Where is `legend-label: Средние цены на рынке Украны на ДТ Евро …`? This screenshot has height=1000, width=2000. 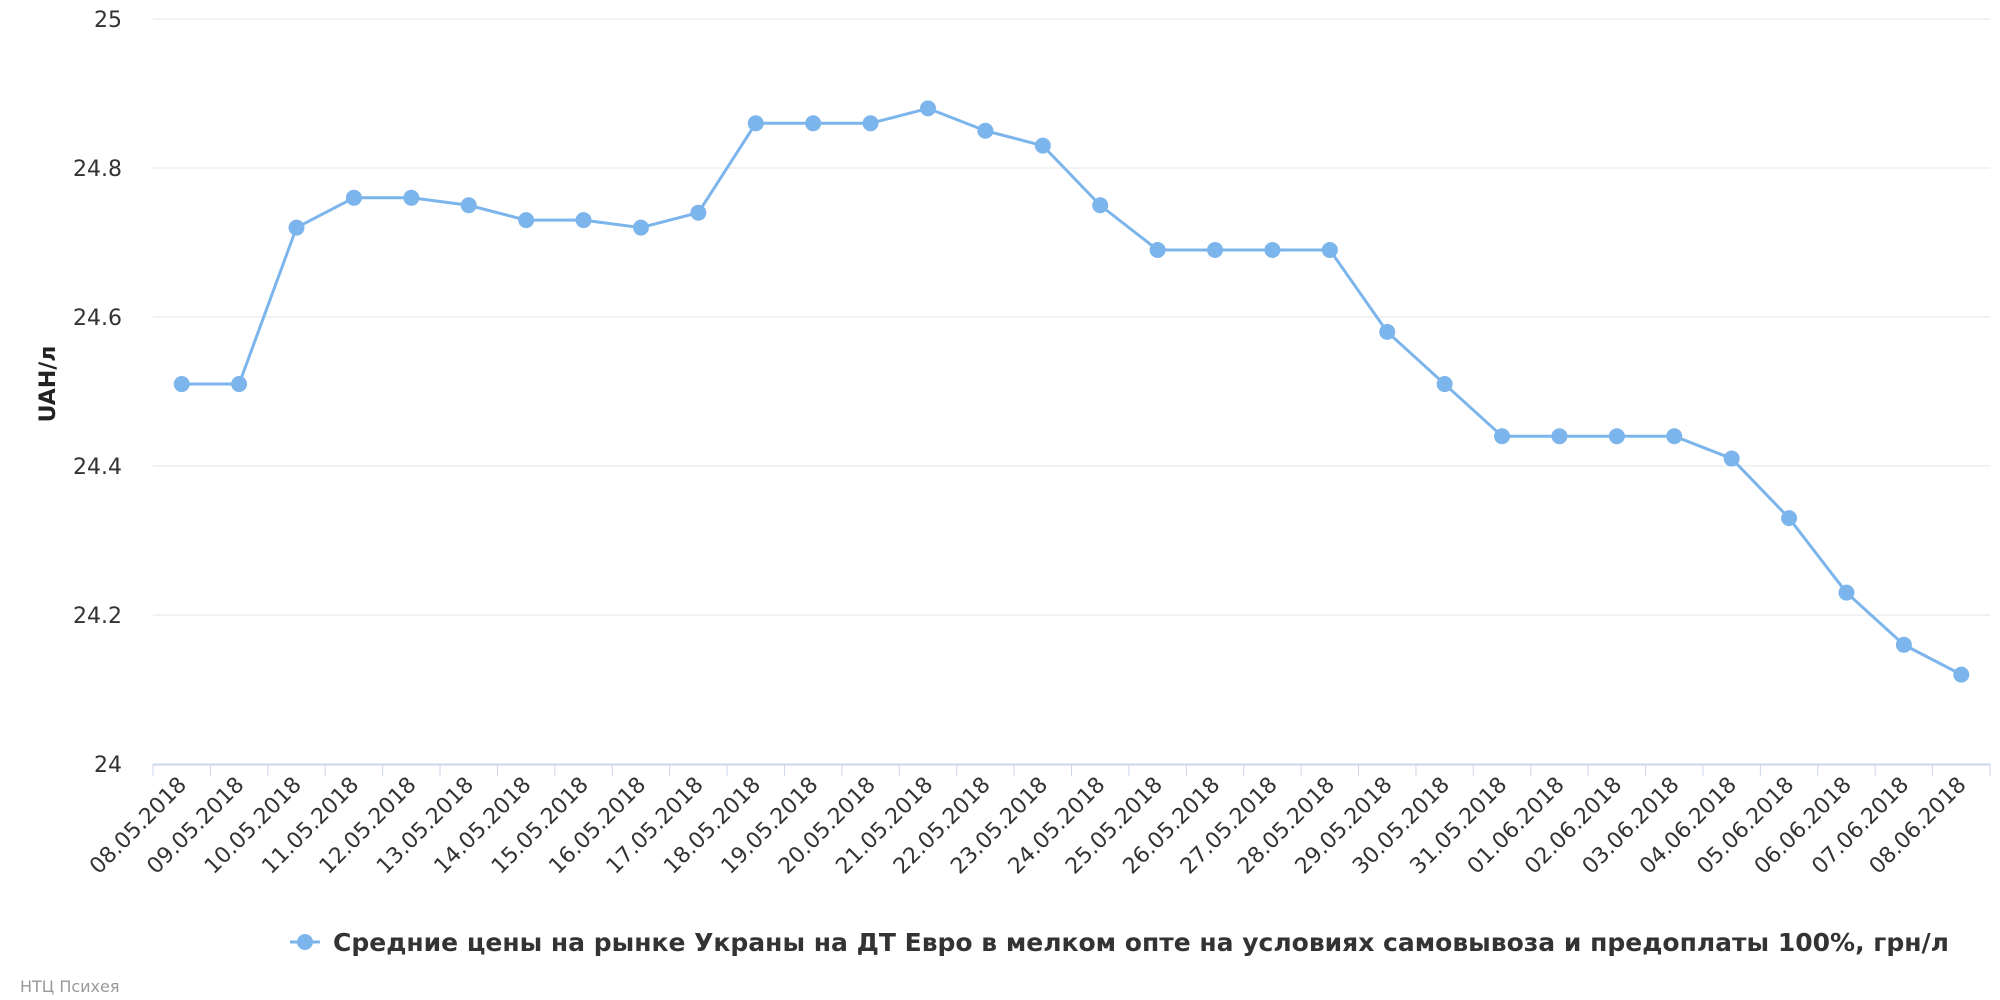
legend-label: Средние цены на рынке Украны на ДТ Евро … is located at coordinates (1141, 942).